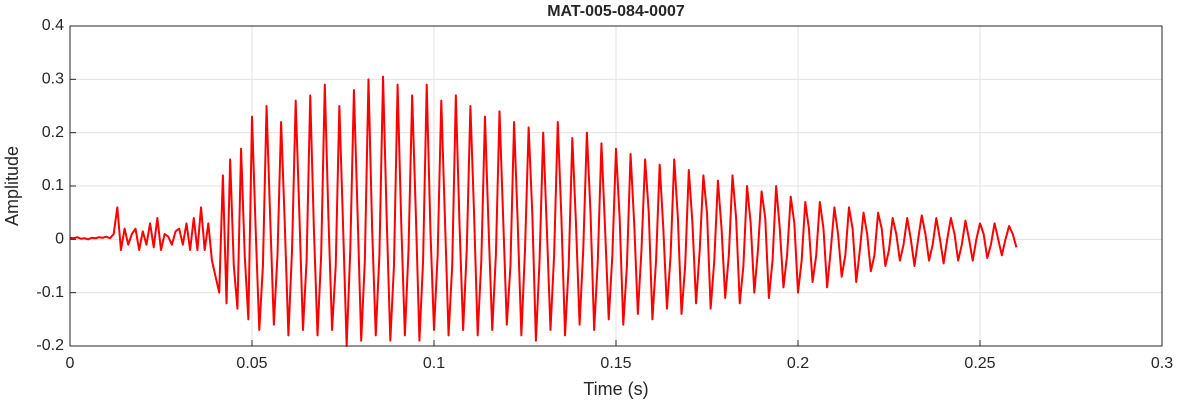 The width and height of the screenshot is (1177, 404). I want to click on y-tick-label: 0, so click(59, 239).